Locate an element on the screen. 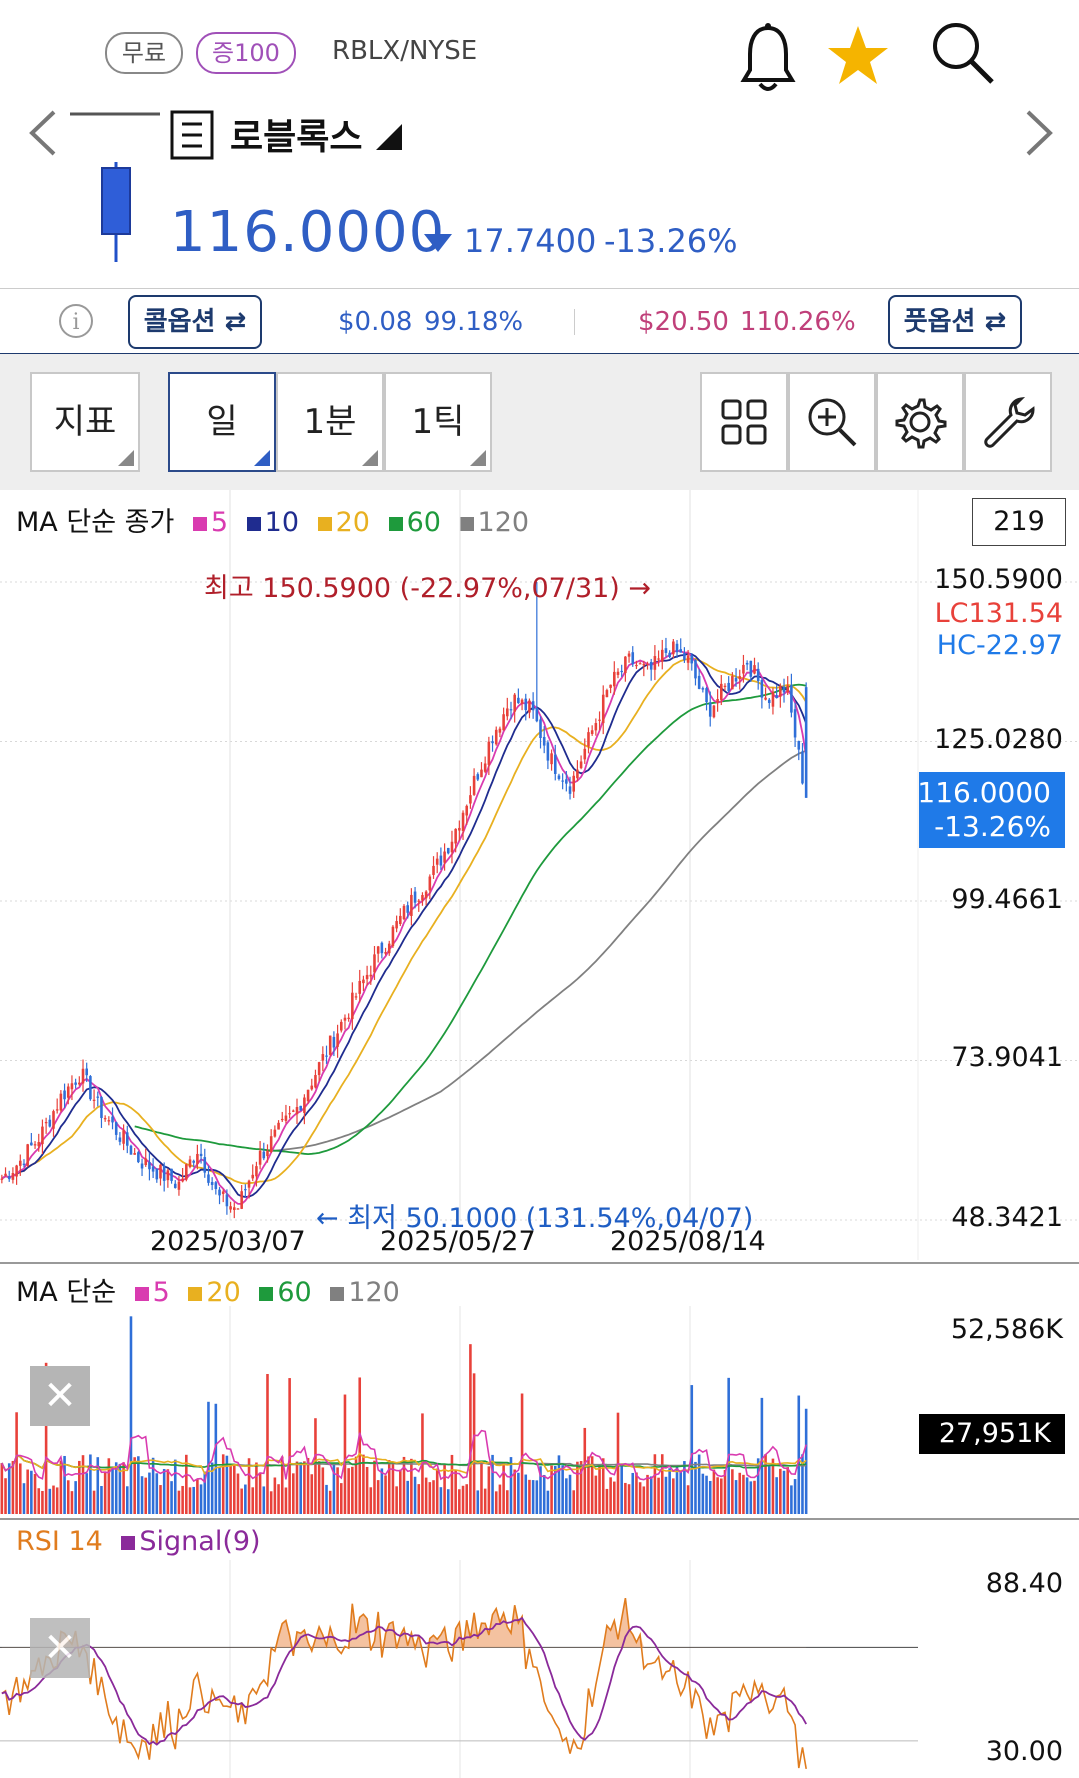 The height and width of the screenshot is (1778, 1079). bell-icon is located at coordinates (768, 58).